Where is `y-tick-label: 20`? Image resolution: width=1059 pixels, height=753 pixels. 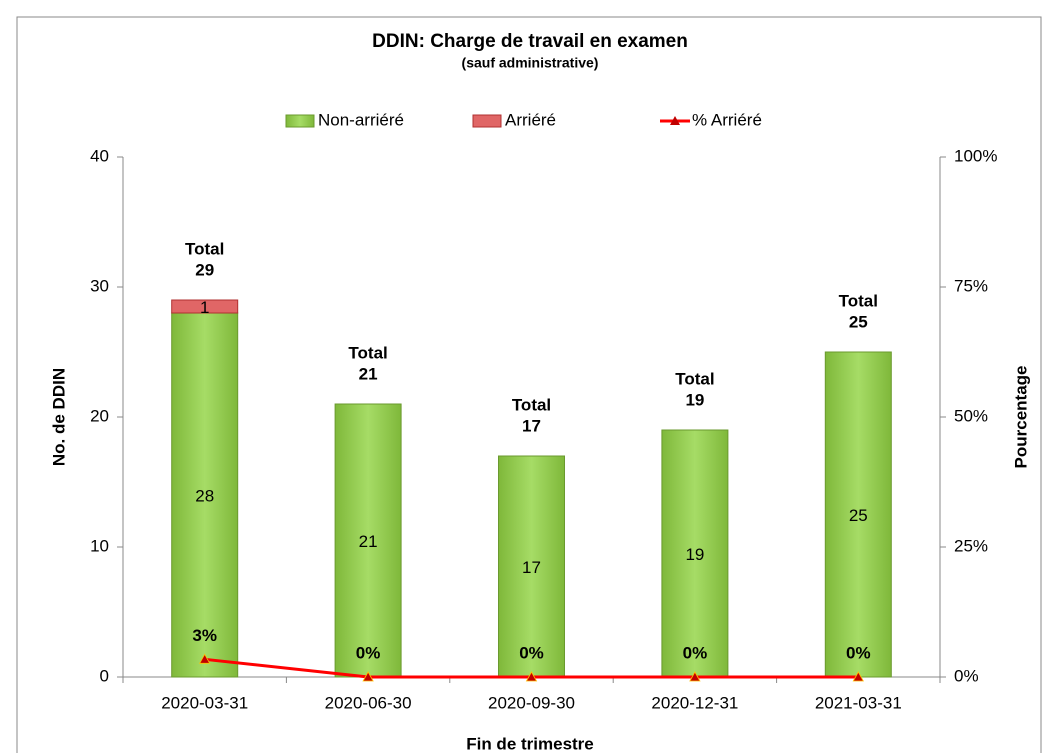
y-tick-label: 20 is located at coordinates (99, 415).